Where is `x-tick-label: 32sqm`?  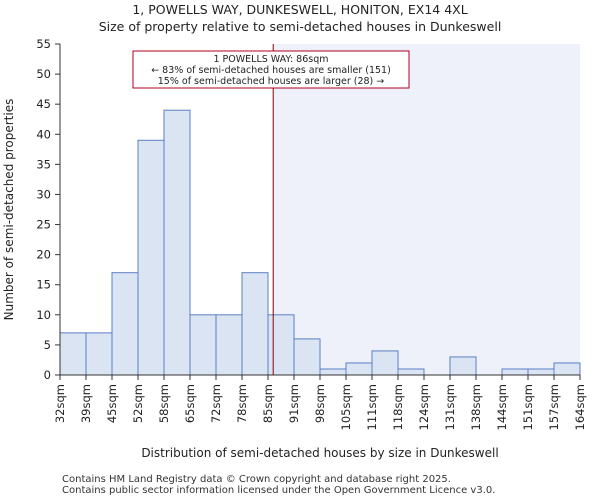
x-tick-label: 32sqm is located at coordinates (60, 403).